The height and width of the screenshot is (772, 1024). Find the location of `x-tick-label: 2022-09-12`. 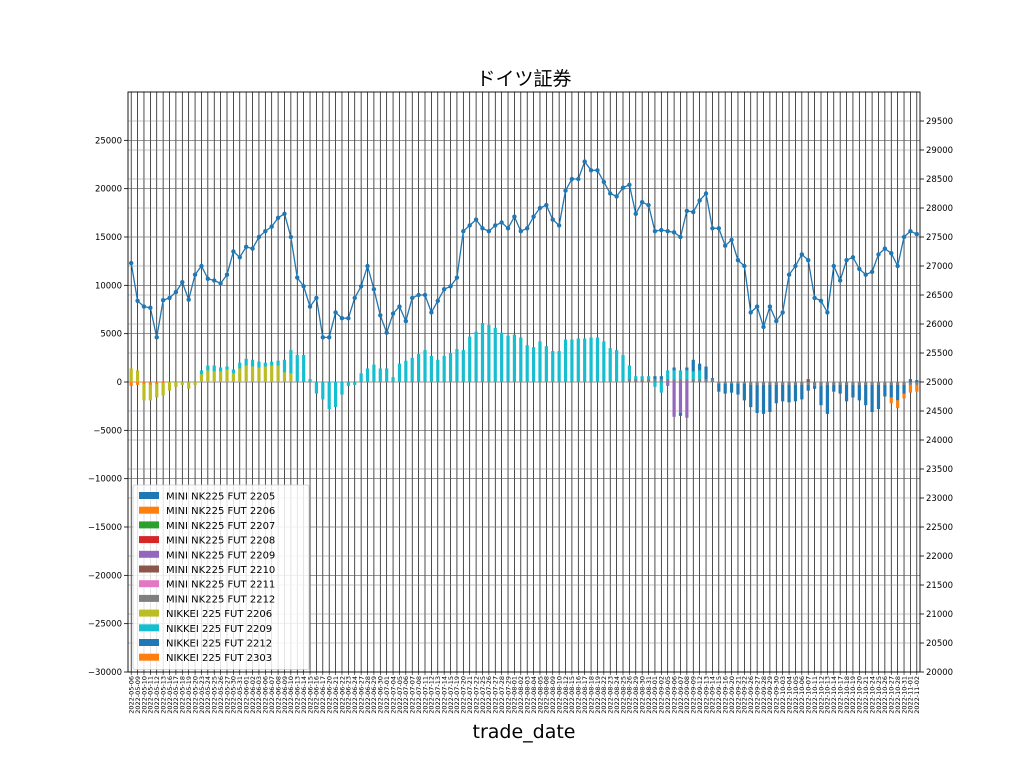

x-tick-label: 2022-09-12 is located at coordinates (700, 695).